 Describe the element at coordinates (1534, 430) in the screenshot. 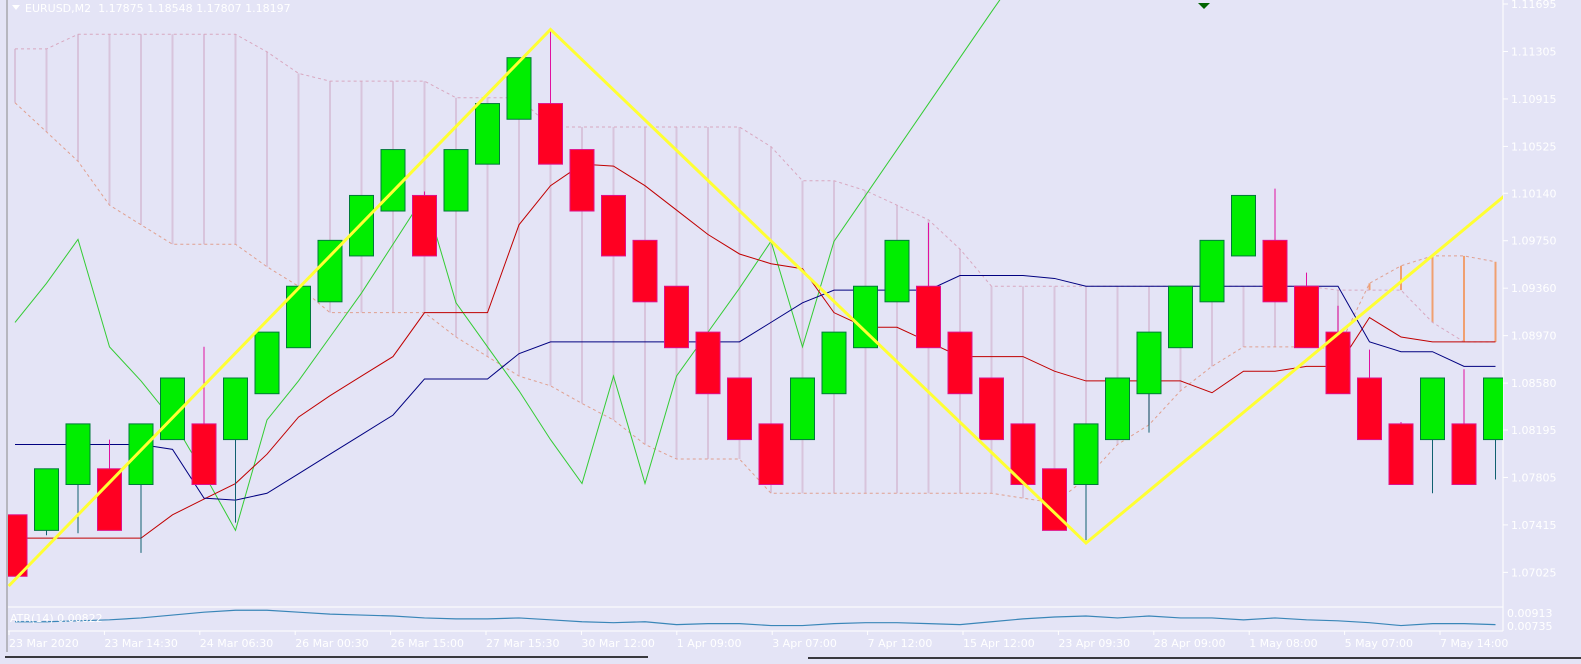

I see `price-tick-label: 1.08195` at that location.